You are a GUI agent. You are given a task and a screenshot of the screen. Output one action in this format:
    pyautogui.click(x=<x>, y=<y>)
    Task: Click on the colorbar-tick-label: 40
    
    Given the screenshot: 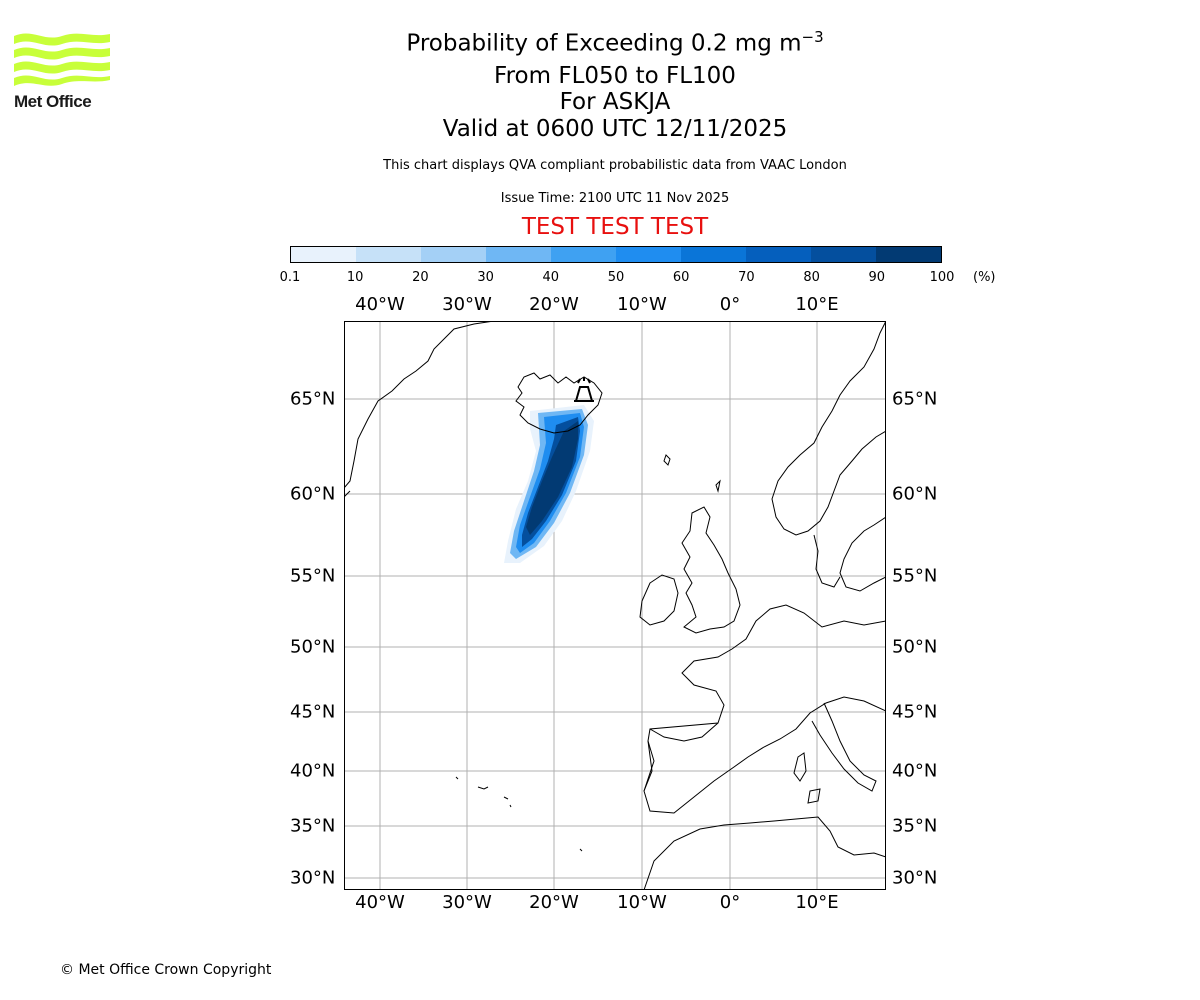 What is the action you would take?
    pyautogui.click(x=551, y=277)
    